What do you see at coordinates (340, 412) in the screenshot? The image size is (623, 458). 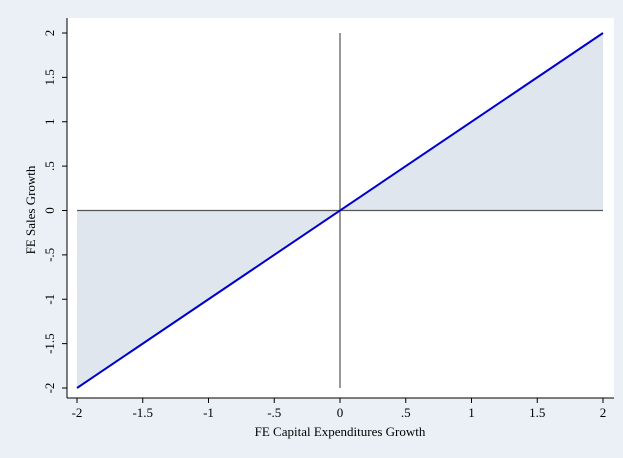 I see `x-tick-label: 0` at bounding box center [340, 412].